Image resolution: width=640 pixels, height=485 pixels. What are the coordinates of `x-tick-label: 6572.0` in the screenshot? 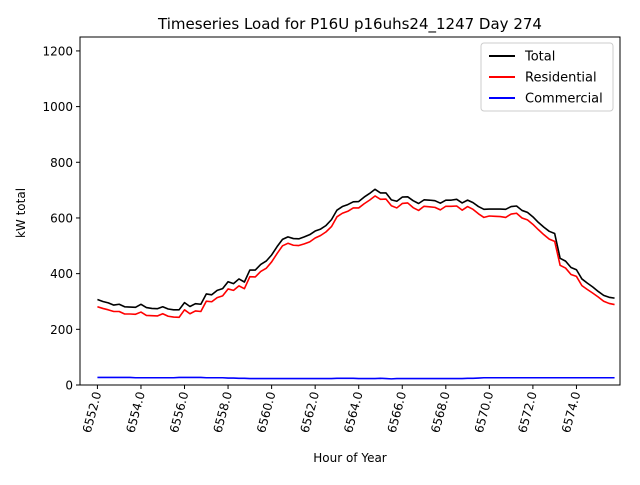 It's located at (527, 412).